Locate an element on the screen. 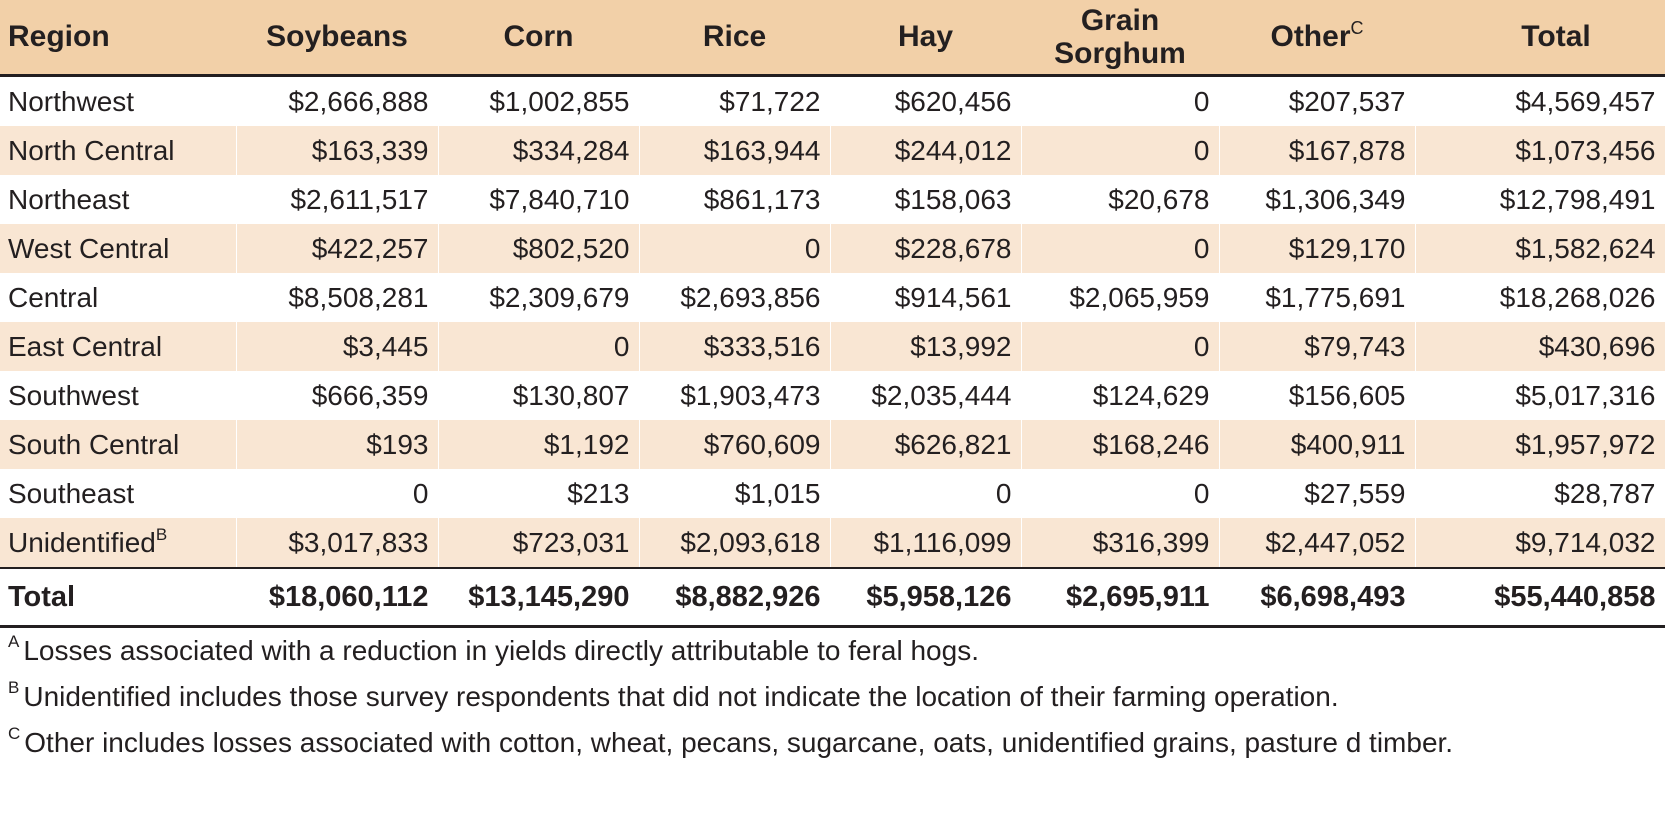 The image size is (1665, 836). region-label: South Central is located at coordinates (94, 444).